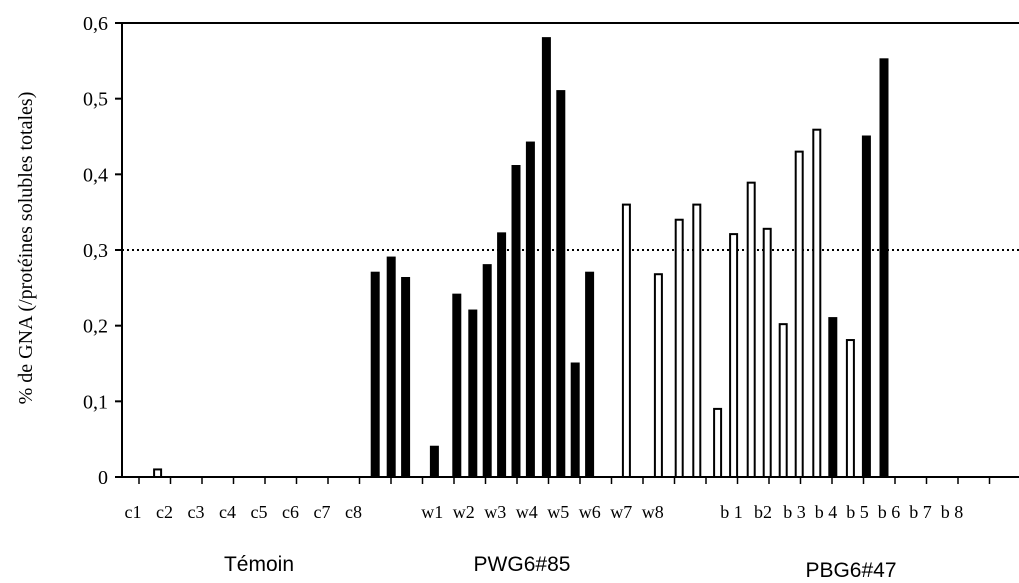  I want to click on category-label: b 6, so click(889, 512).